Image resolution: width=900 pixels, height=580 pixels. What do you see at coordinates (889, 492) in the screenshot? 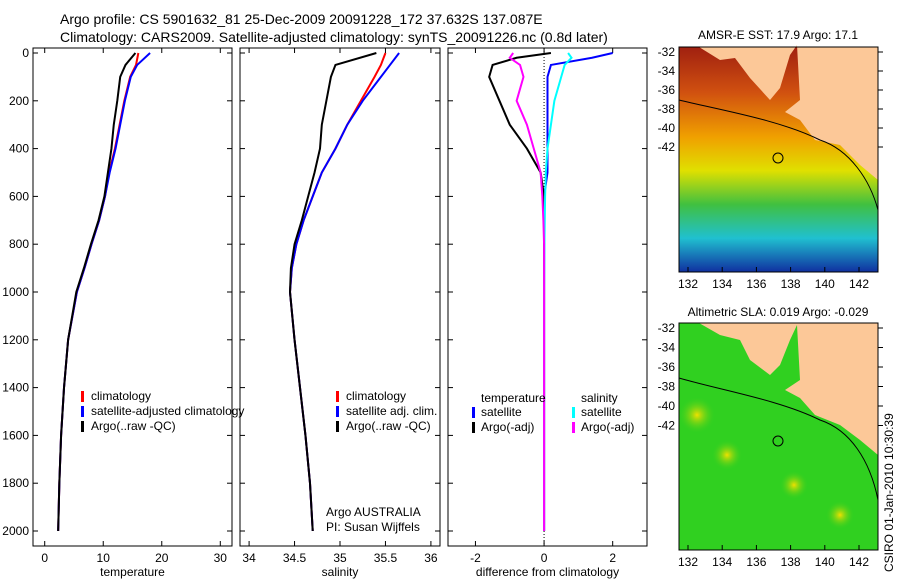
I see `footer-timestamp: CSIRO 01-Jan-2010 10:30:39` at bounding box center [889, 492].